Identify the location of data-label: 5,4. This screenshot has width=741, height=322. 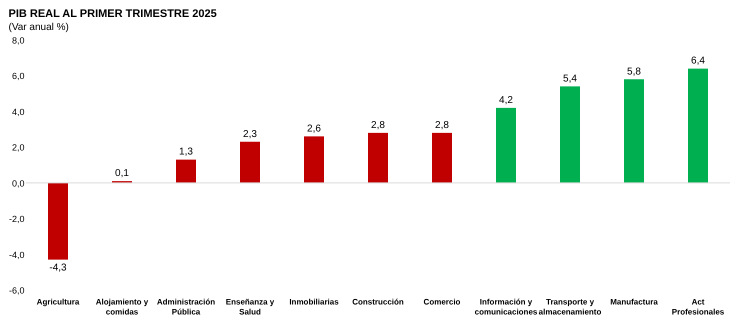
(570, 78).